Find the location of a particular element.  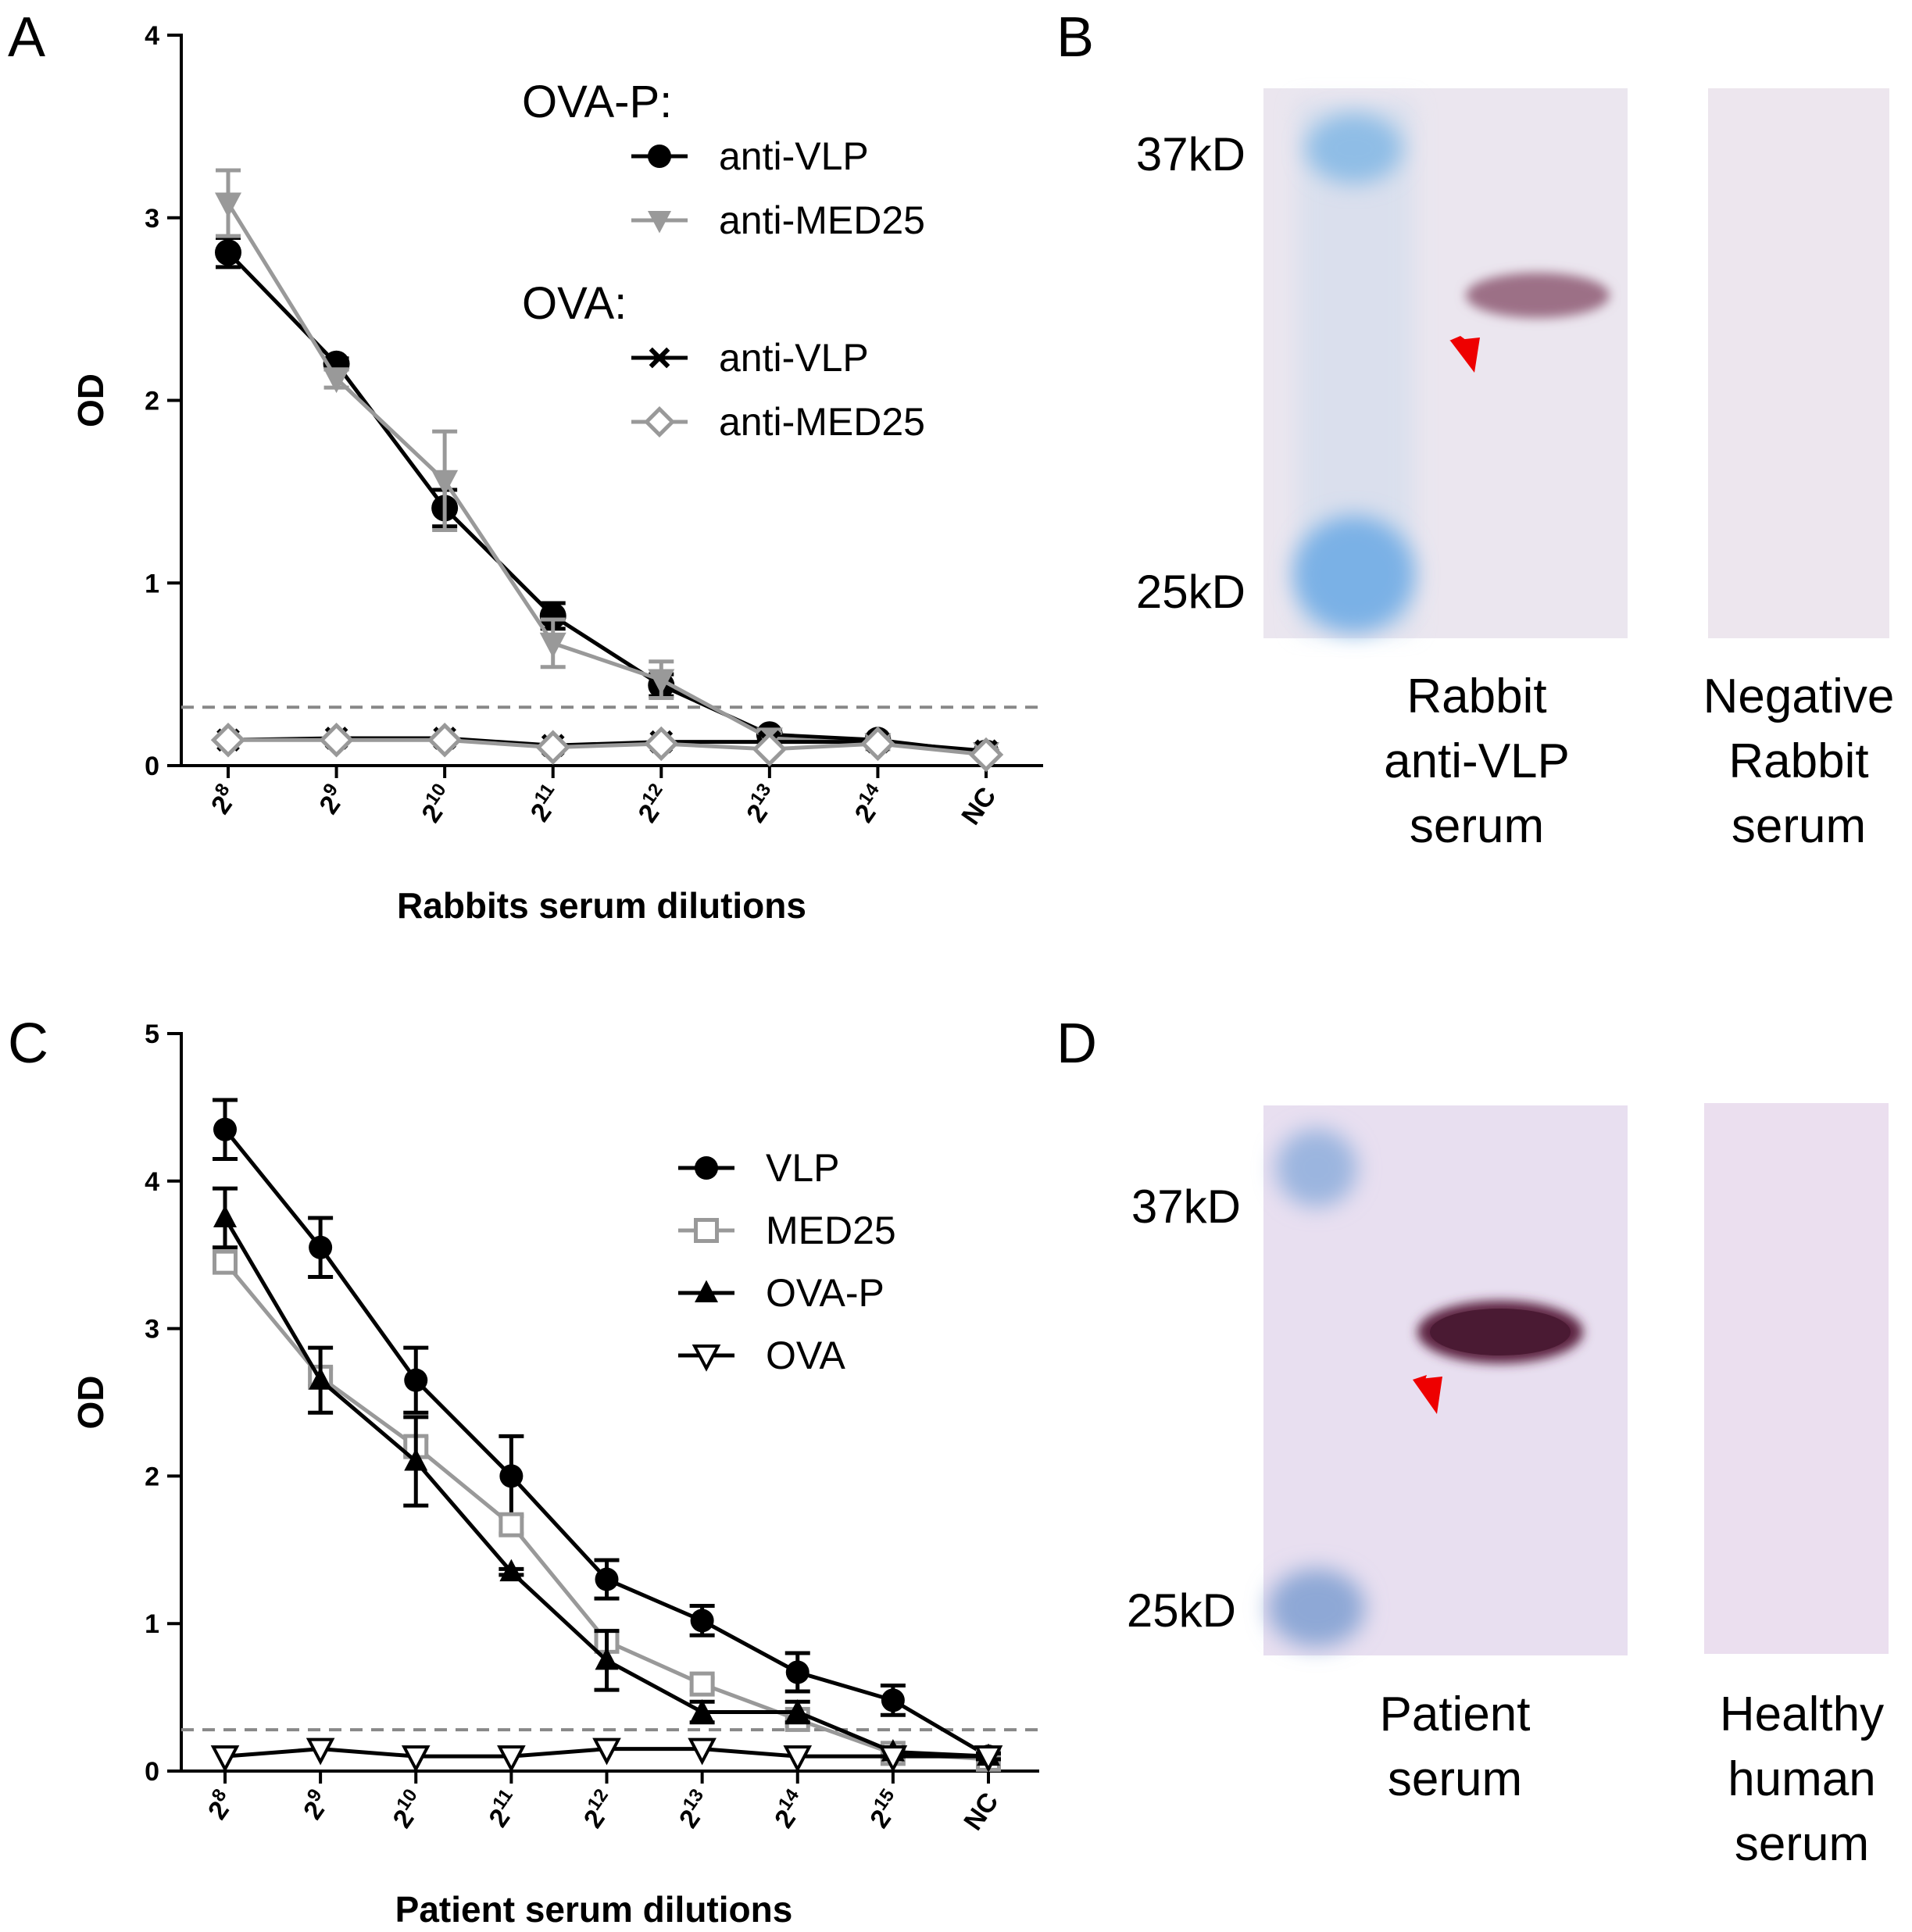

chart-c-x-tick-base: NC is located at coordinates (981, 1811).